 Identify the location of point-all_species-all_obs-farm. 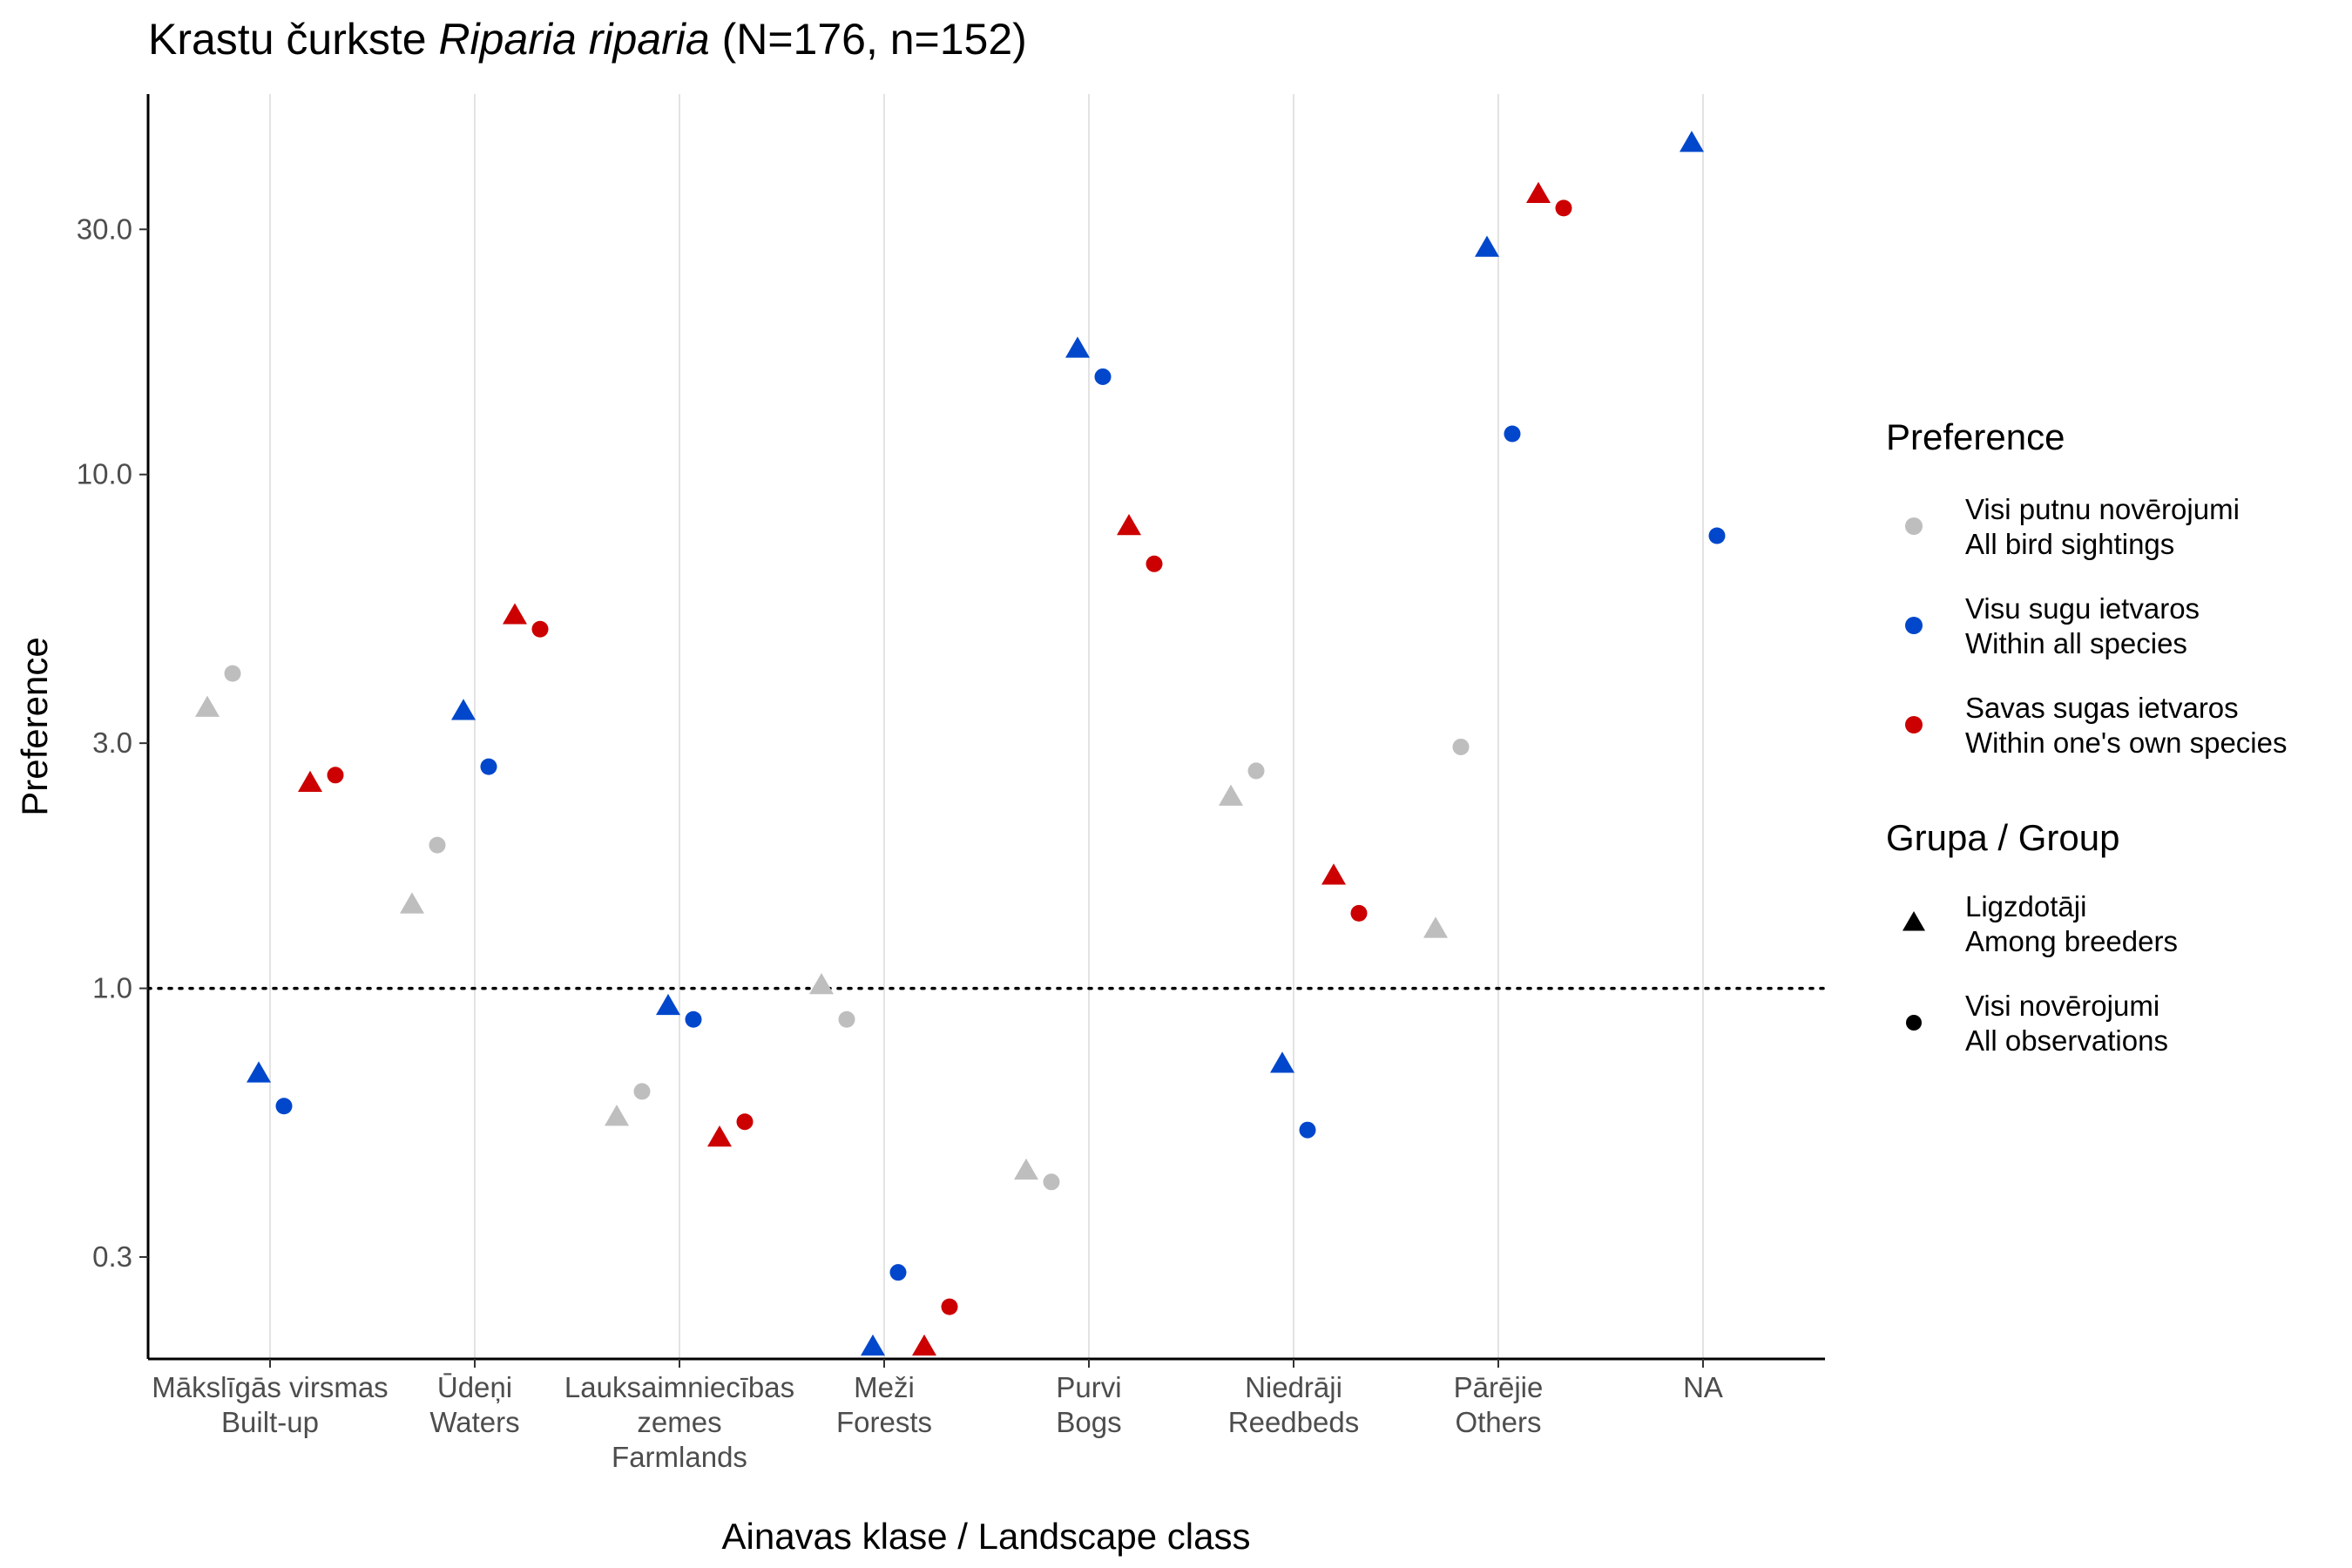
(693, 1019).